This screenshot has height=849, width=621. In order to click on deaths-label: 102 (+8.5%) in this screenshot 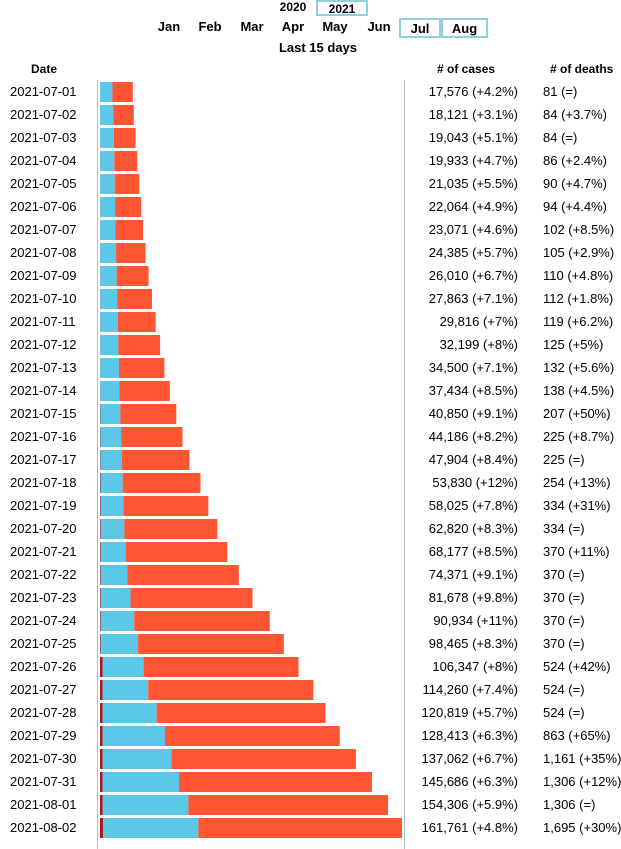, I will do `click(578, 229)`.